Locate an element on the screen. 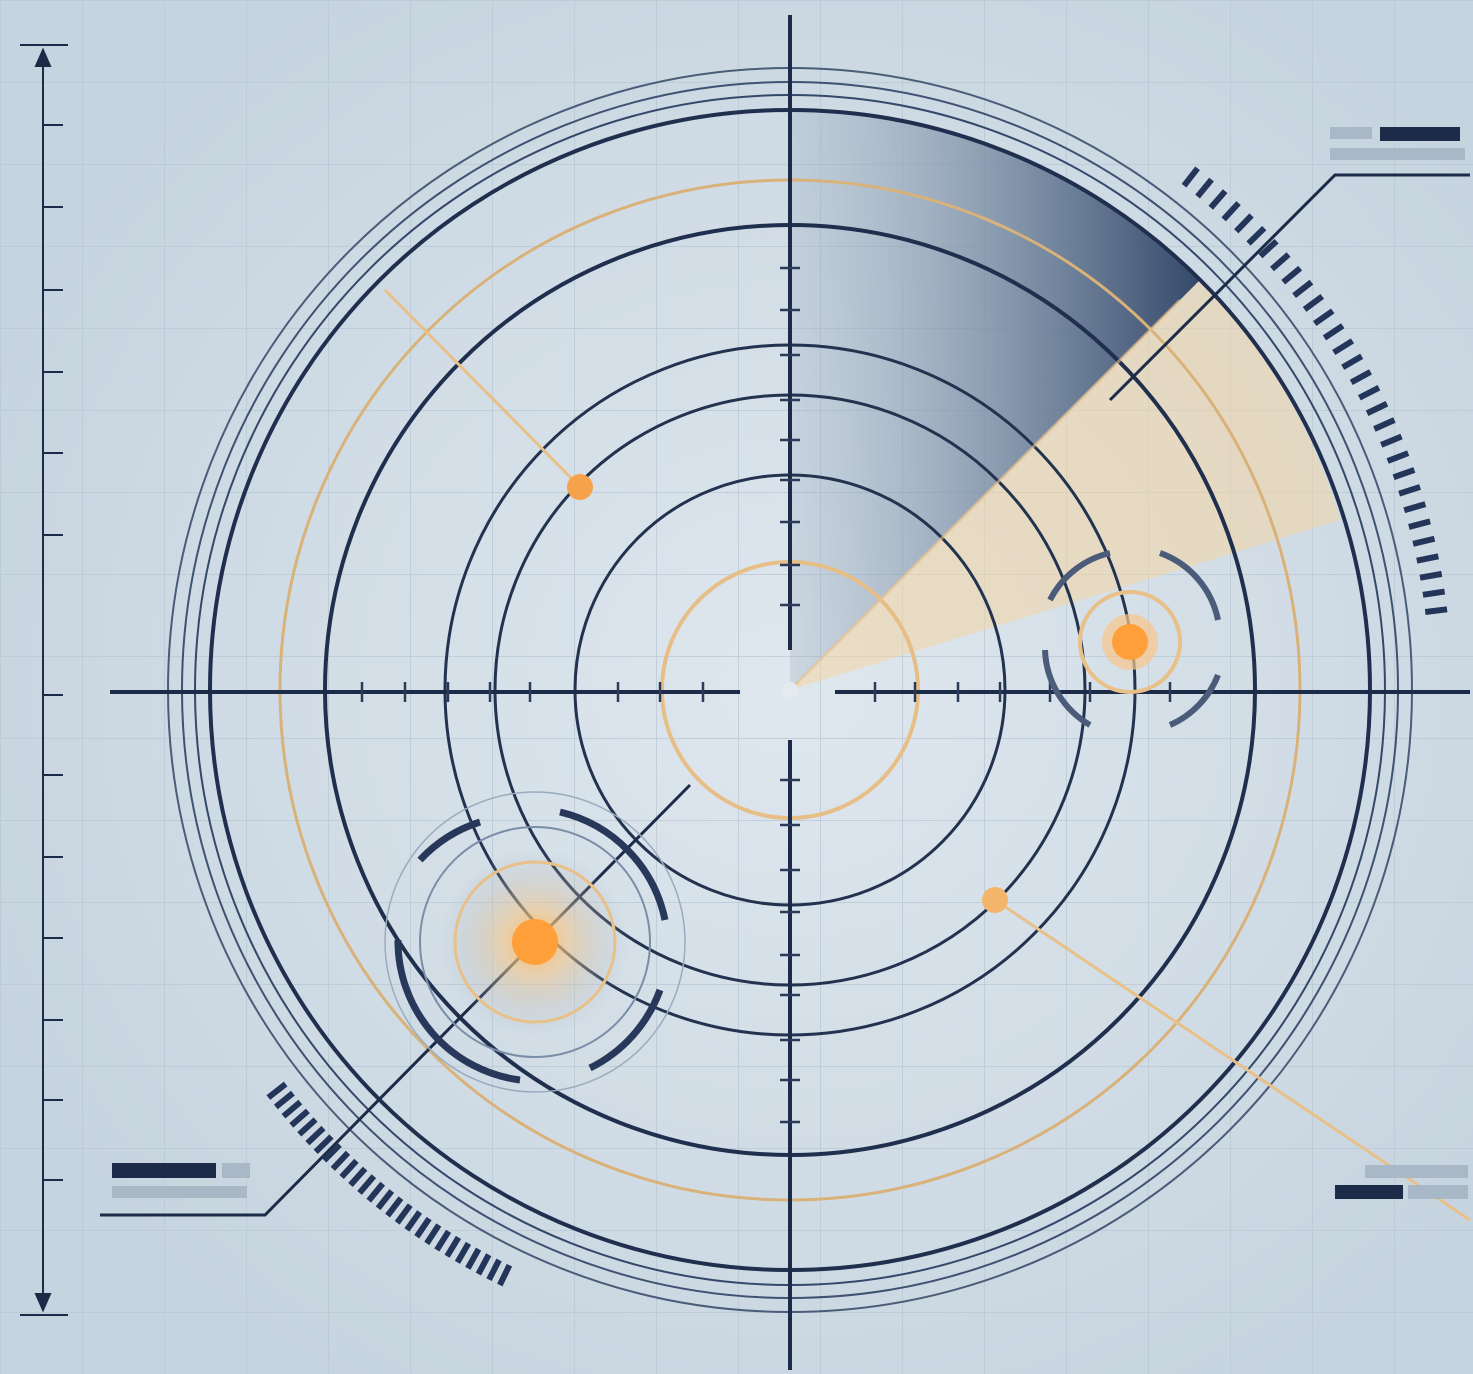  center-point is located at coordinates (790, 690).